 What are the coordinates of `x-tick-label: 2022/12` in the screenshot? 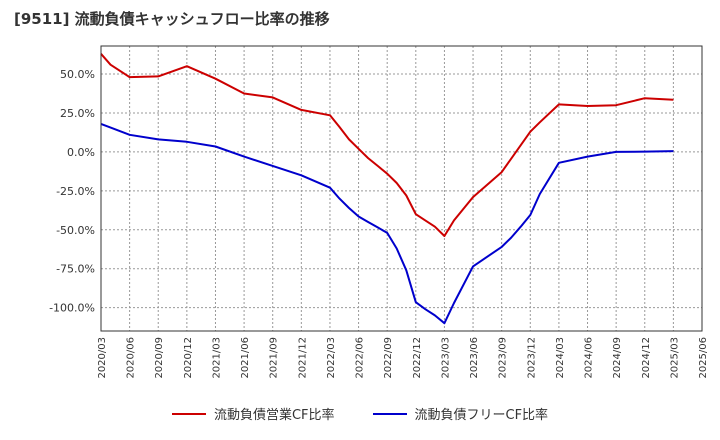 It's located at (417, 358).